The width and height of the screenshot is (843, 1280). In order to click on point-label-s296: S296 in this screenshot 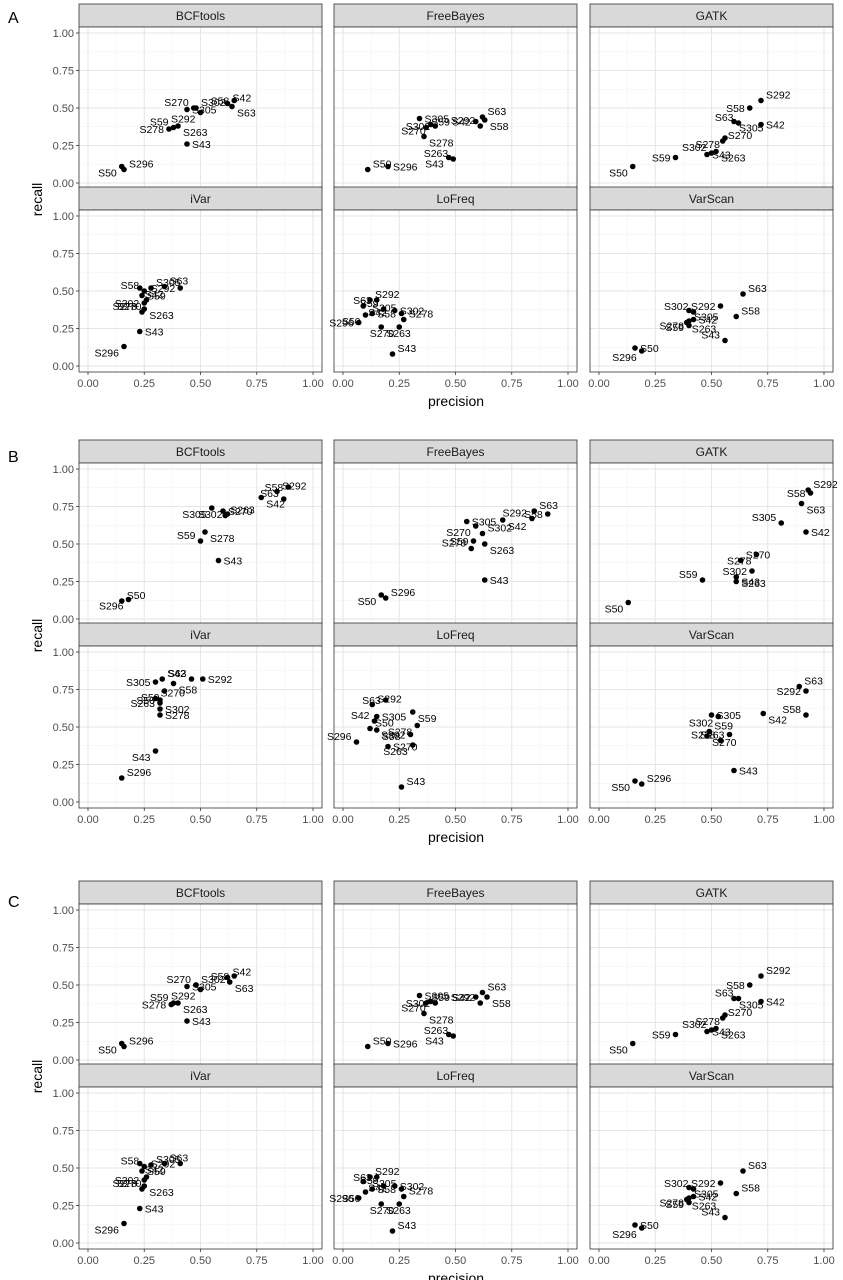, I will do `click(624, 358)`.